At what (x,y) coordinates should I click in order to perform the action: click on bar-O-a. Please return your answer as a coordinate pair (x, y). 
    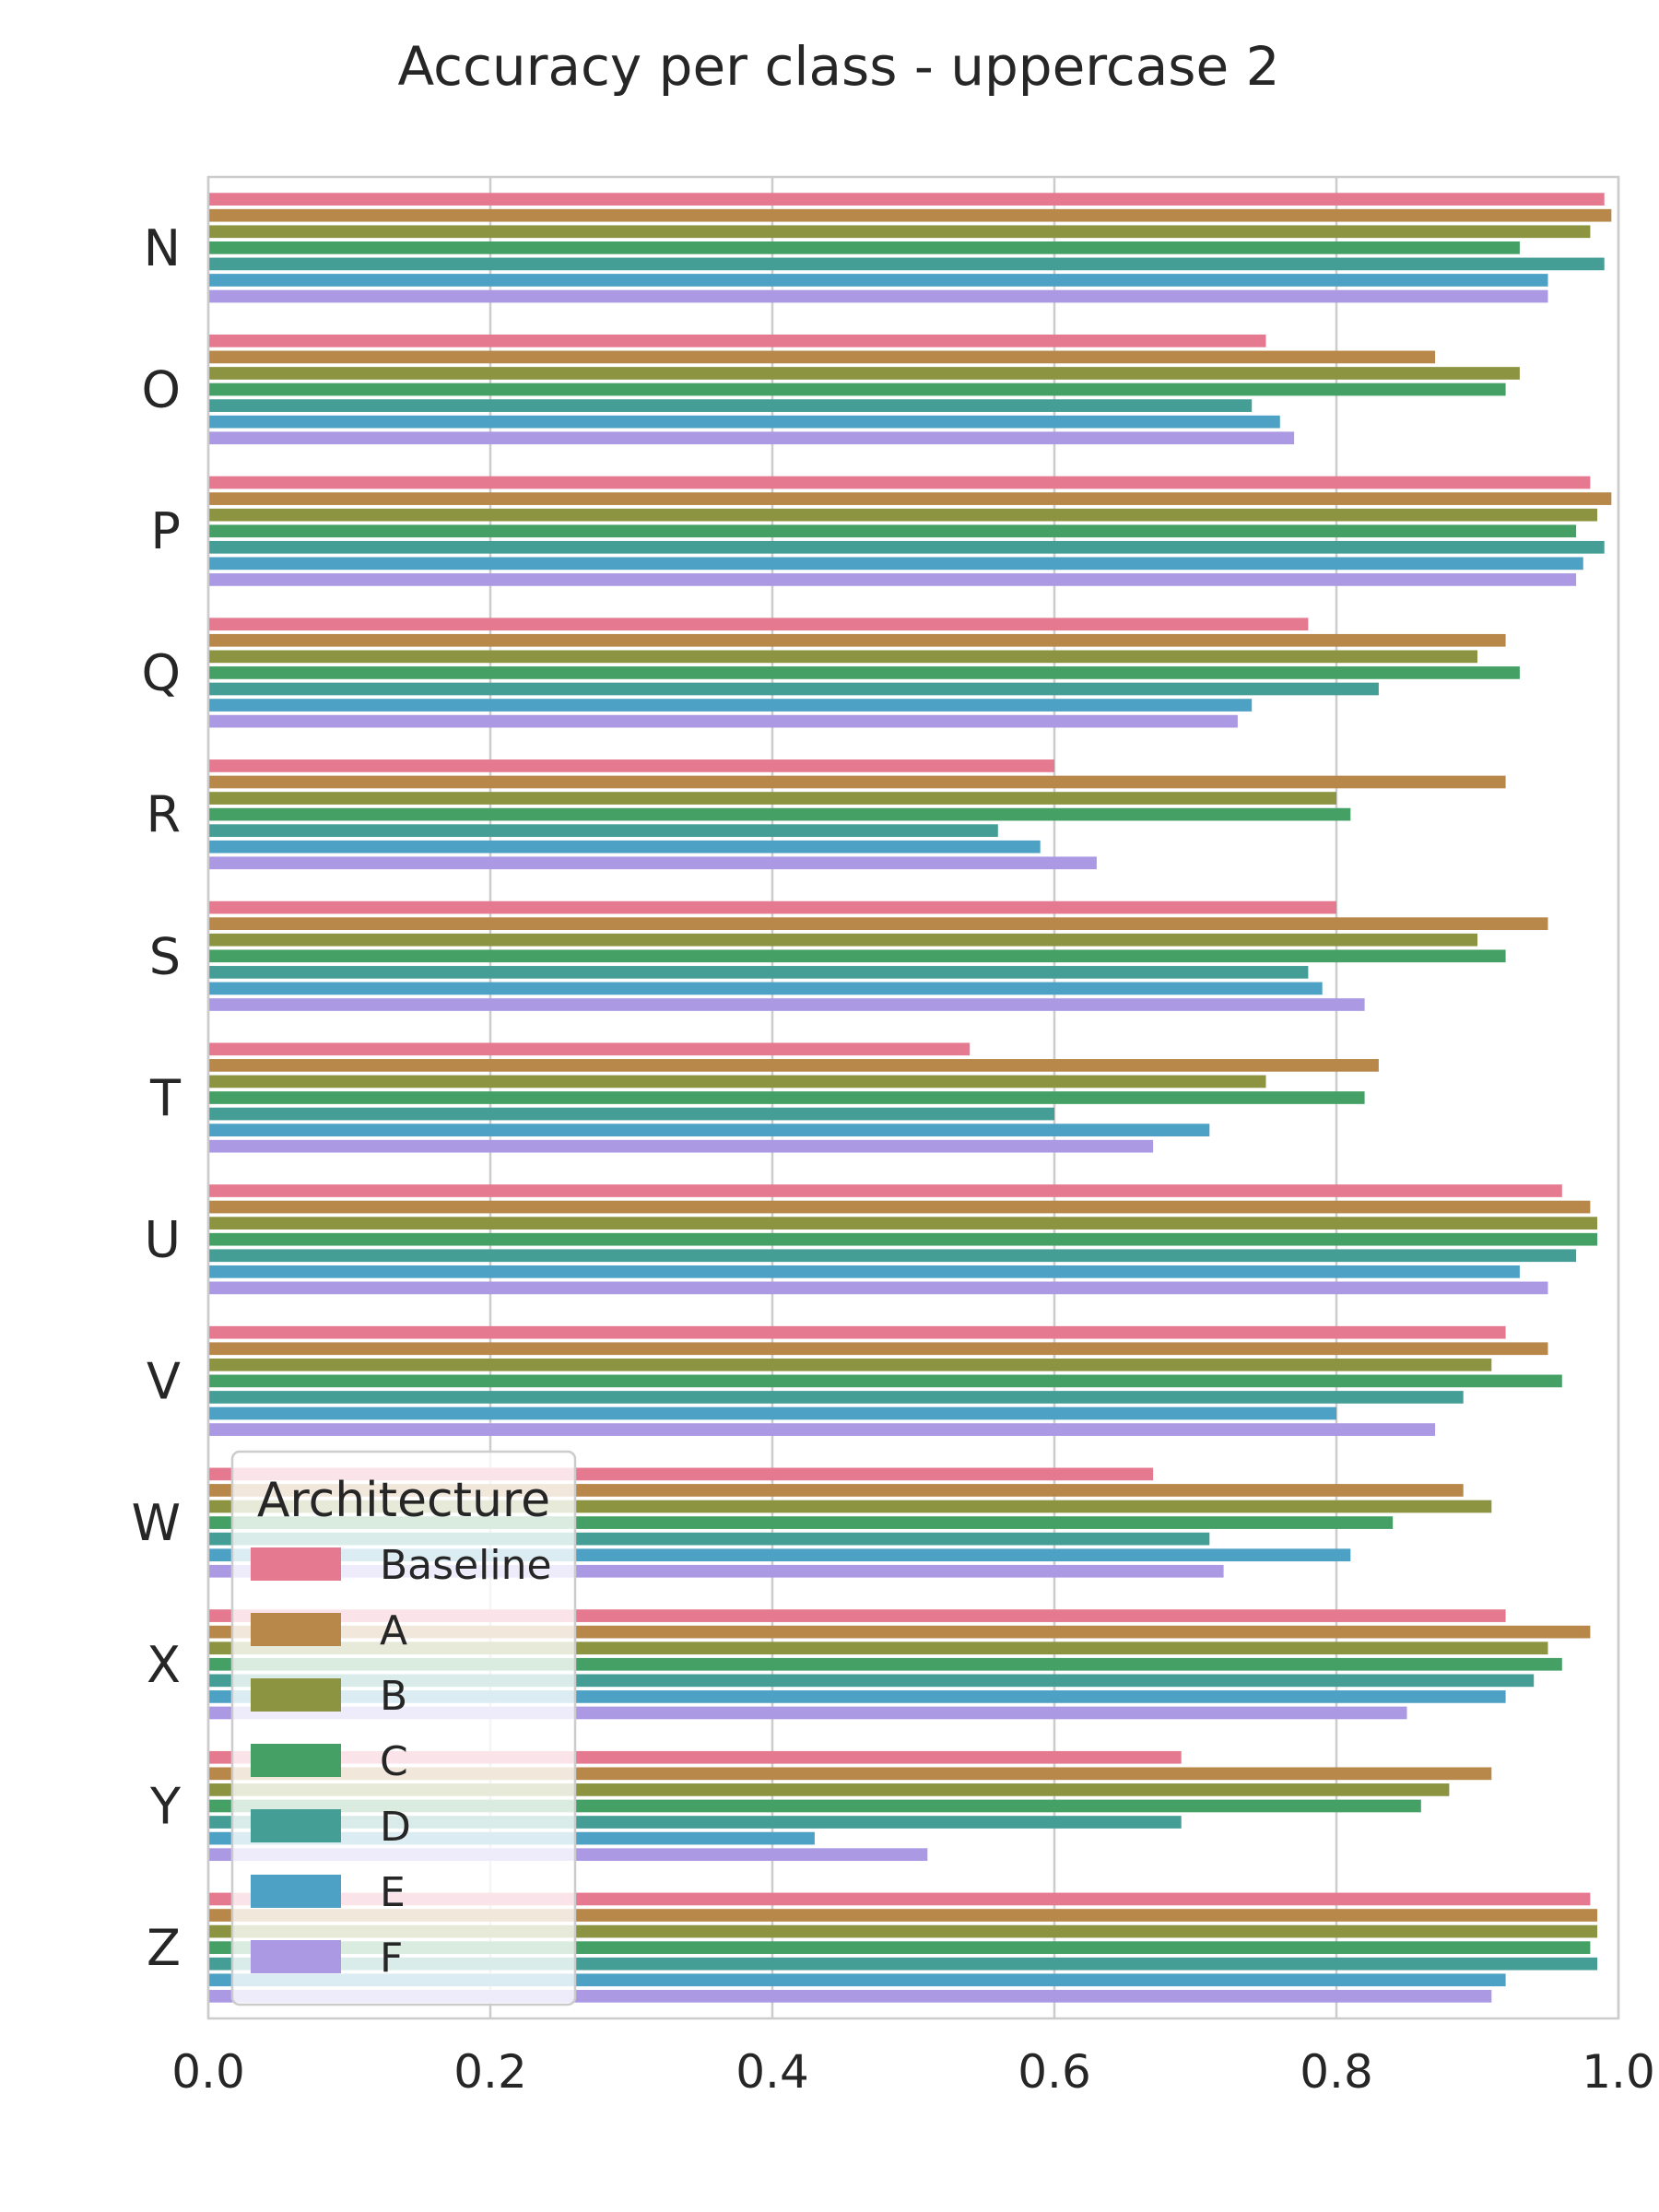
    Looking at the image, I should click on (822, 357).